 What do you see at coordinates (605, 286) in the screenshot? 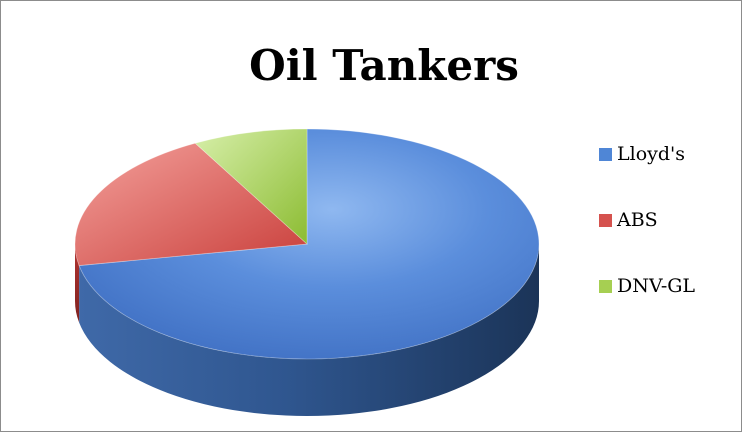
I see `legend-swatch-dnv-gl` at bounding box center [605, 286].